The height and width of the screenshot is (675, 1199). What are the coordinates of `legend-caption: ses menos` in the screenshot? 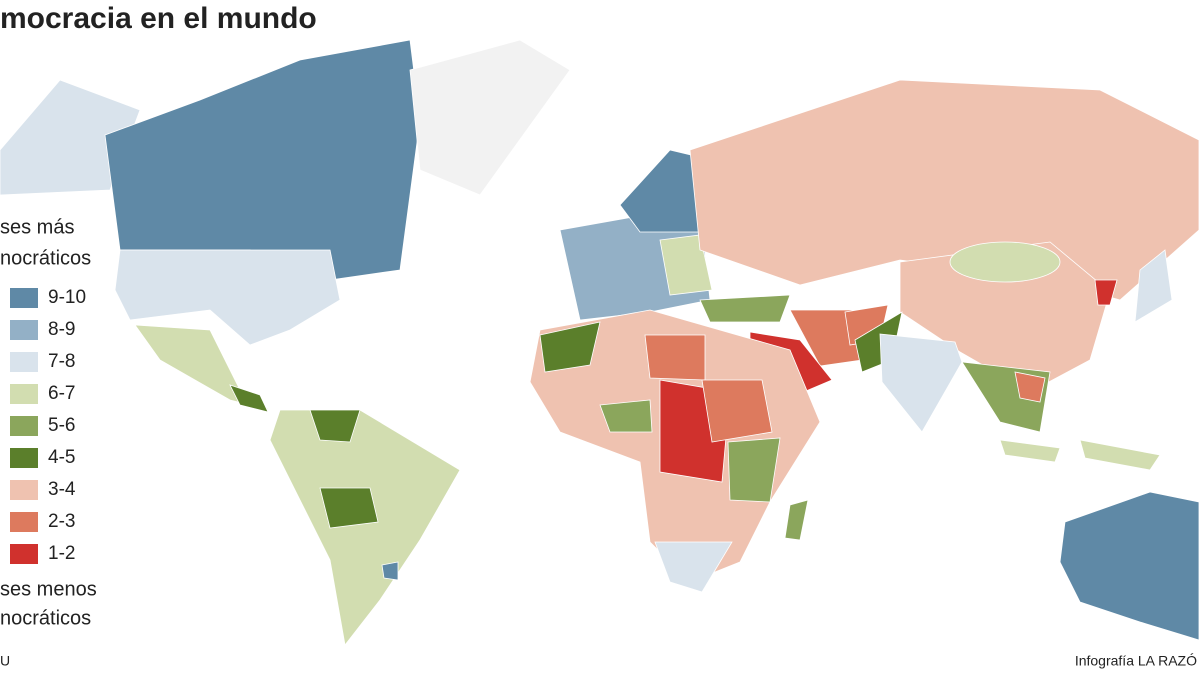 It's located at (48, 589).